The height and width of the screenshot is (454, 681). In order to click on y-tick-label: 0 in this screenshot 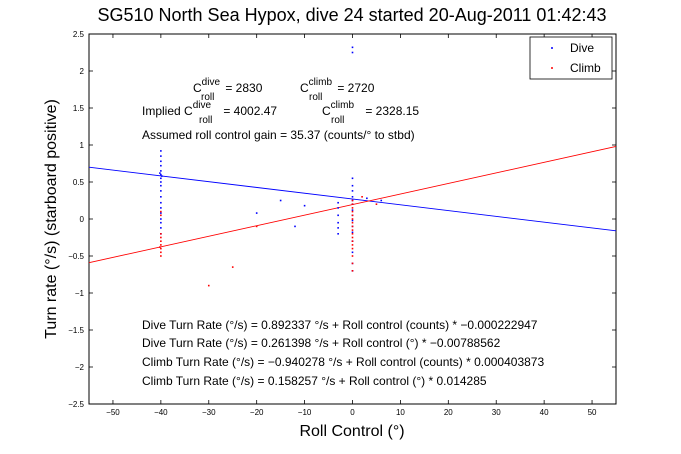, I will do `click(82, 219)`.